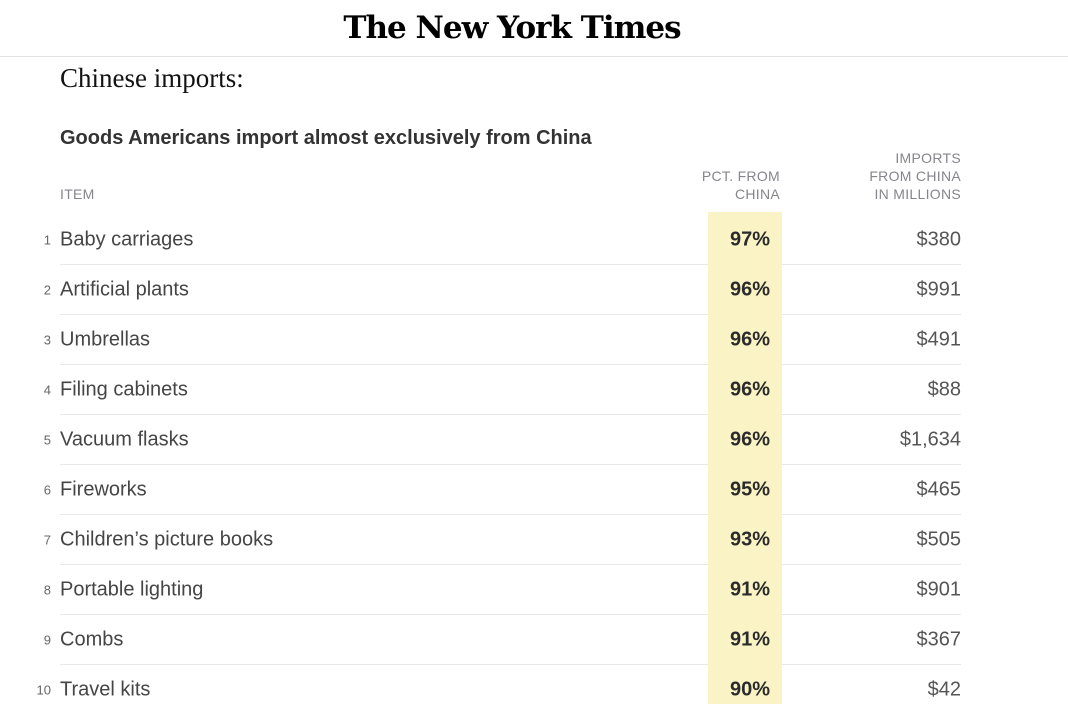  I want to click on row-item: Combs, so click(92, 639).